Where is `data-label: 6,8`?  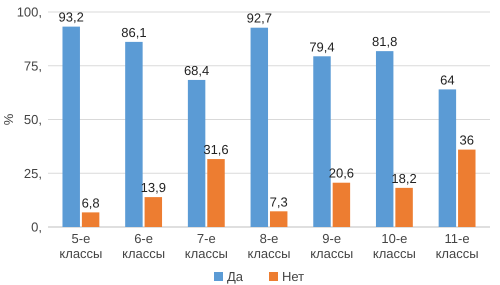 data-label: 6,8 is located at coordinates (91, 202).